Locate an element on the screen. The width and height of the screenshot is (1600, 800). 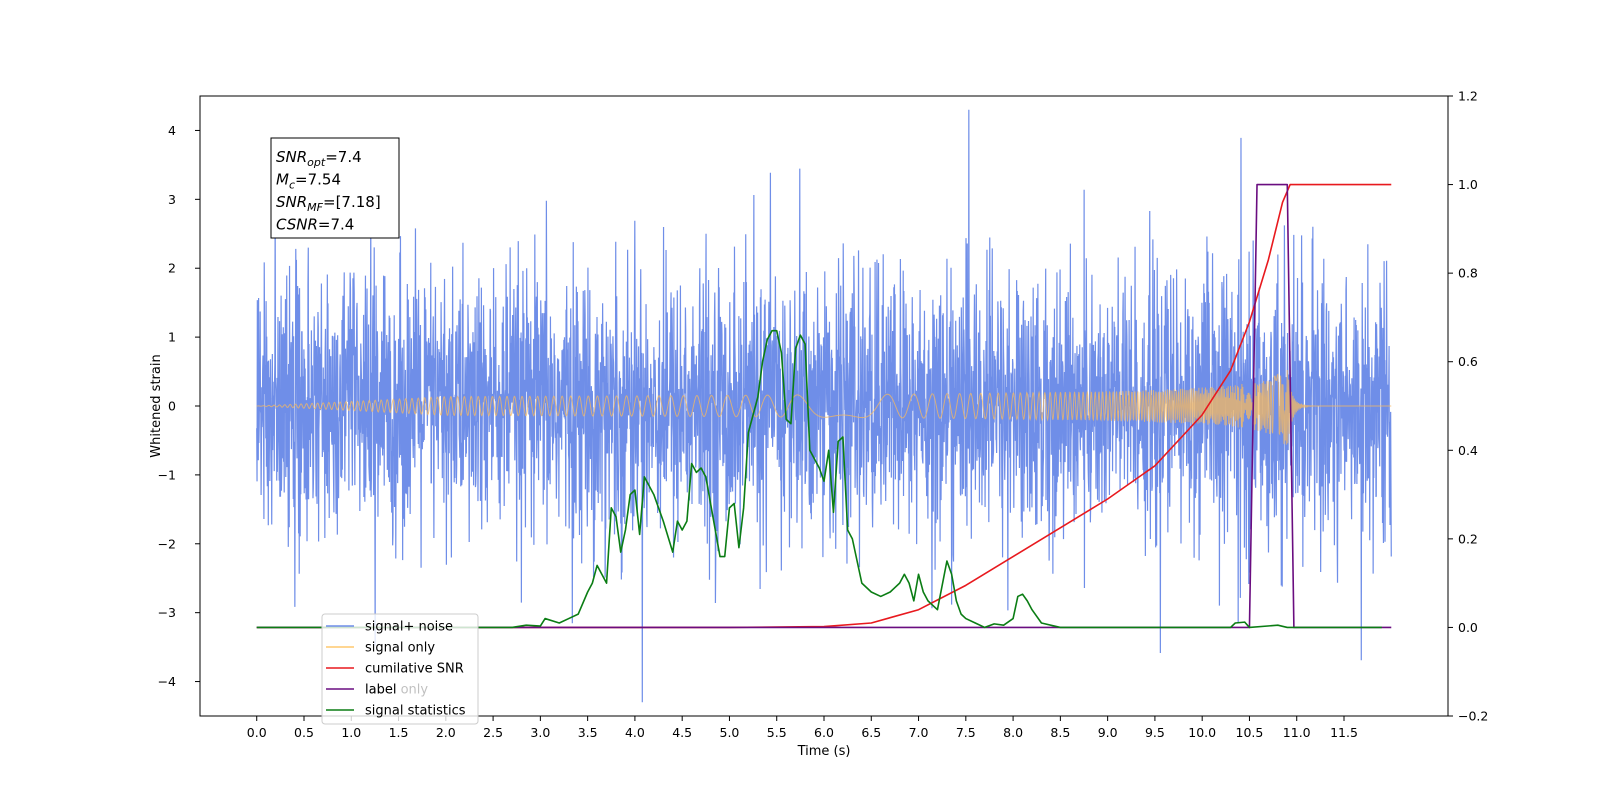
x-tick-label-2: 1.0 is located at coordinates (351, 732).